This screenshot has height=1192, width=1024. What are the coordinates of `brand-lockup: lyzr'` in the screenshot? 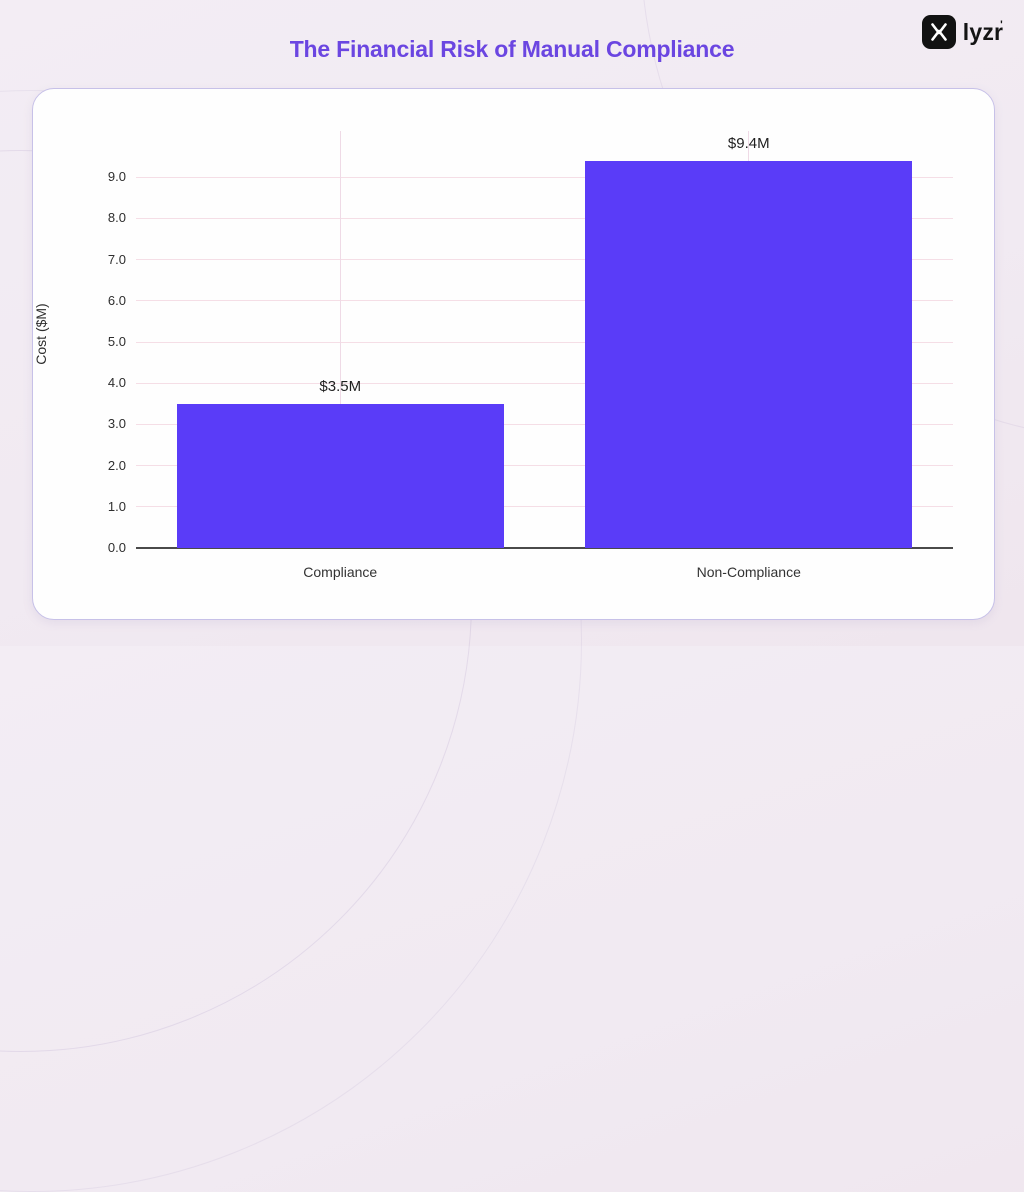 It's located at (963, 32).